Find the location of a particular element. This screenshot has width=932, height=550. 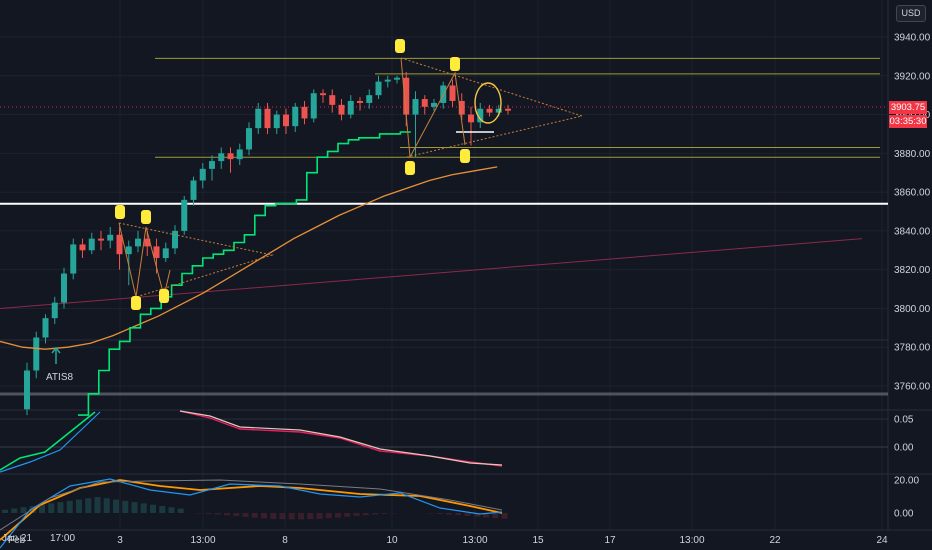

price-tick-label: 3760.00 is located at coordinates (912, 387).